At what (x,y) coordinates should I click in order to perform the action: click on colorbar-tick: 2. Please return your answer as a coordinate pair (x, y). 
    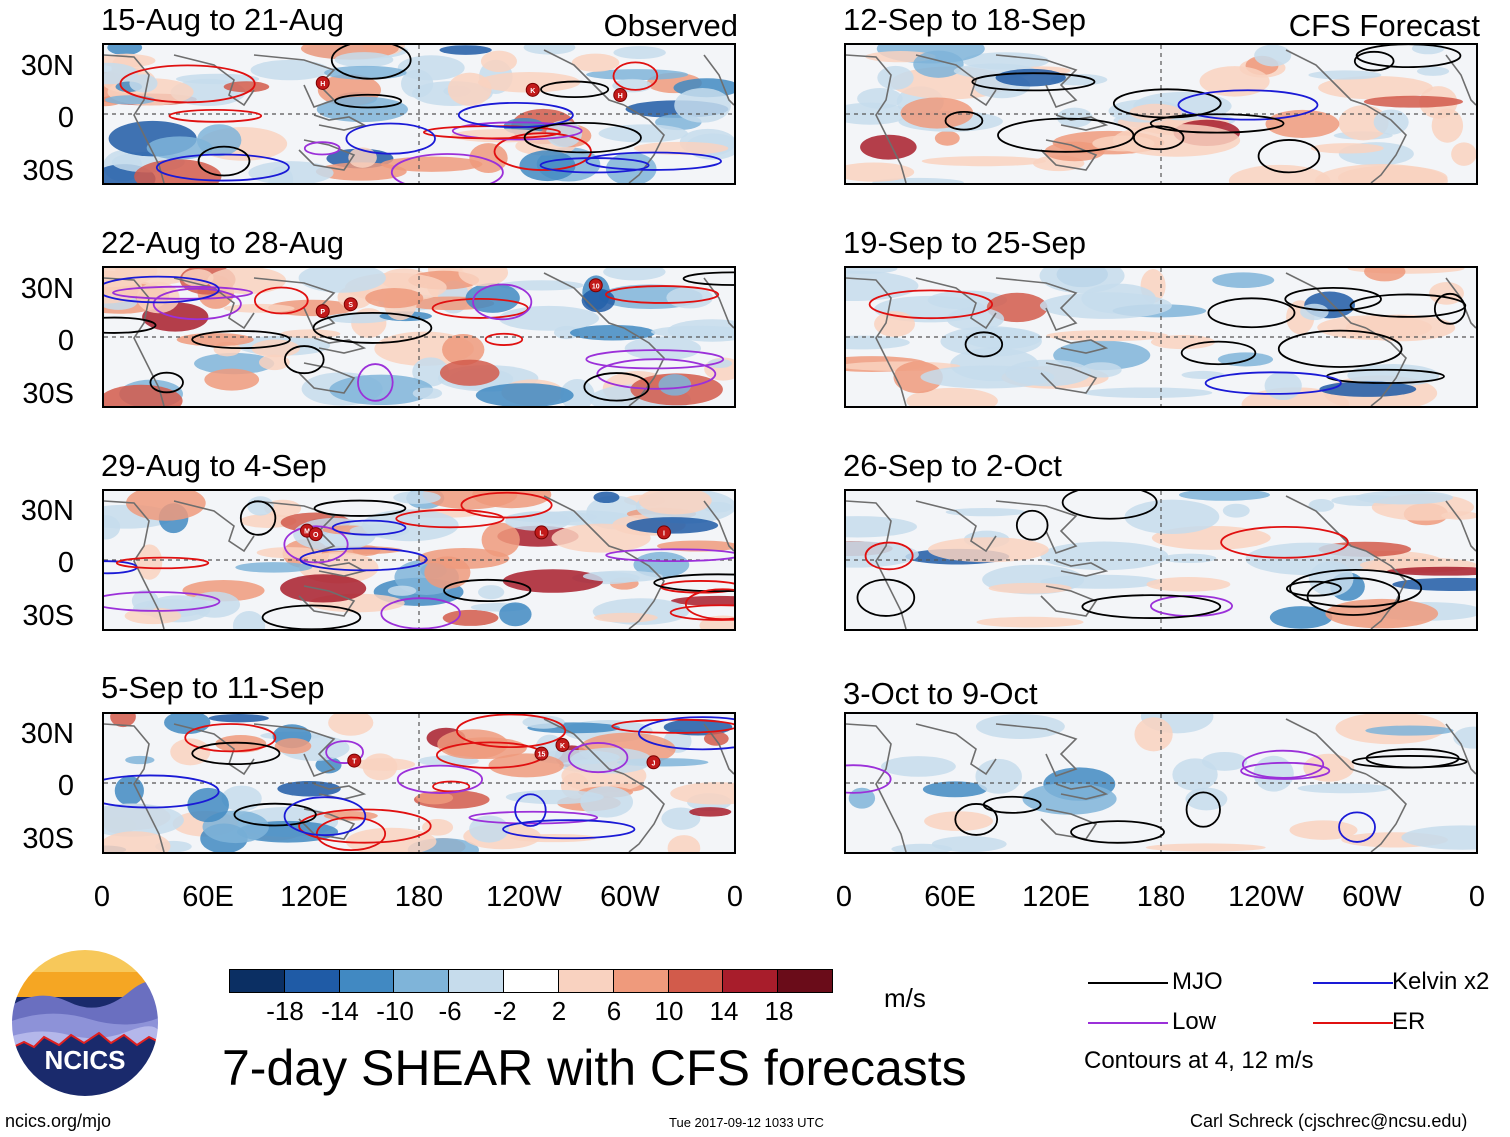
    Looking at the image, I should click on (559, 1011).